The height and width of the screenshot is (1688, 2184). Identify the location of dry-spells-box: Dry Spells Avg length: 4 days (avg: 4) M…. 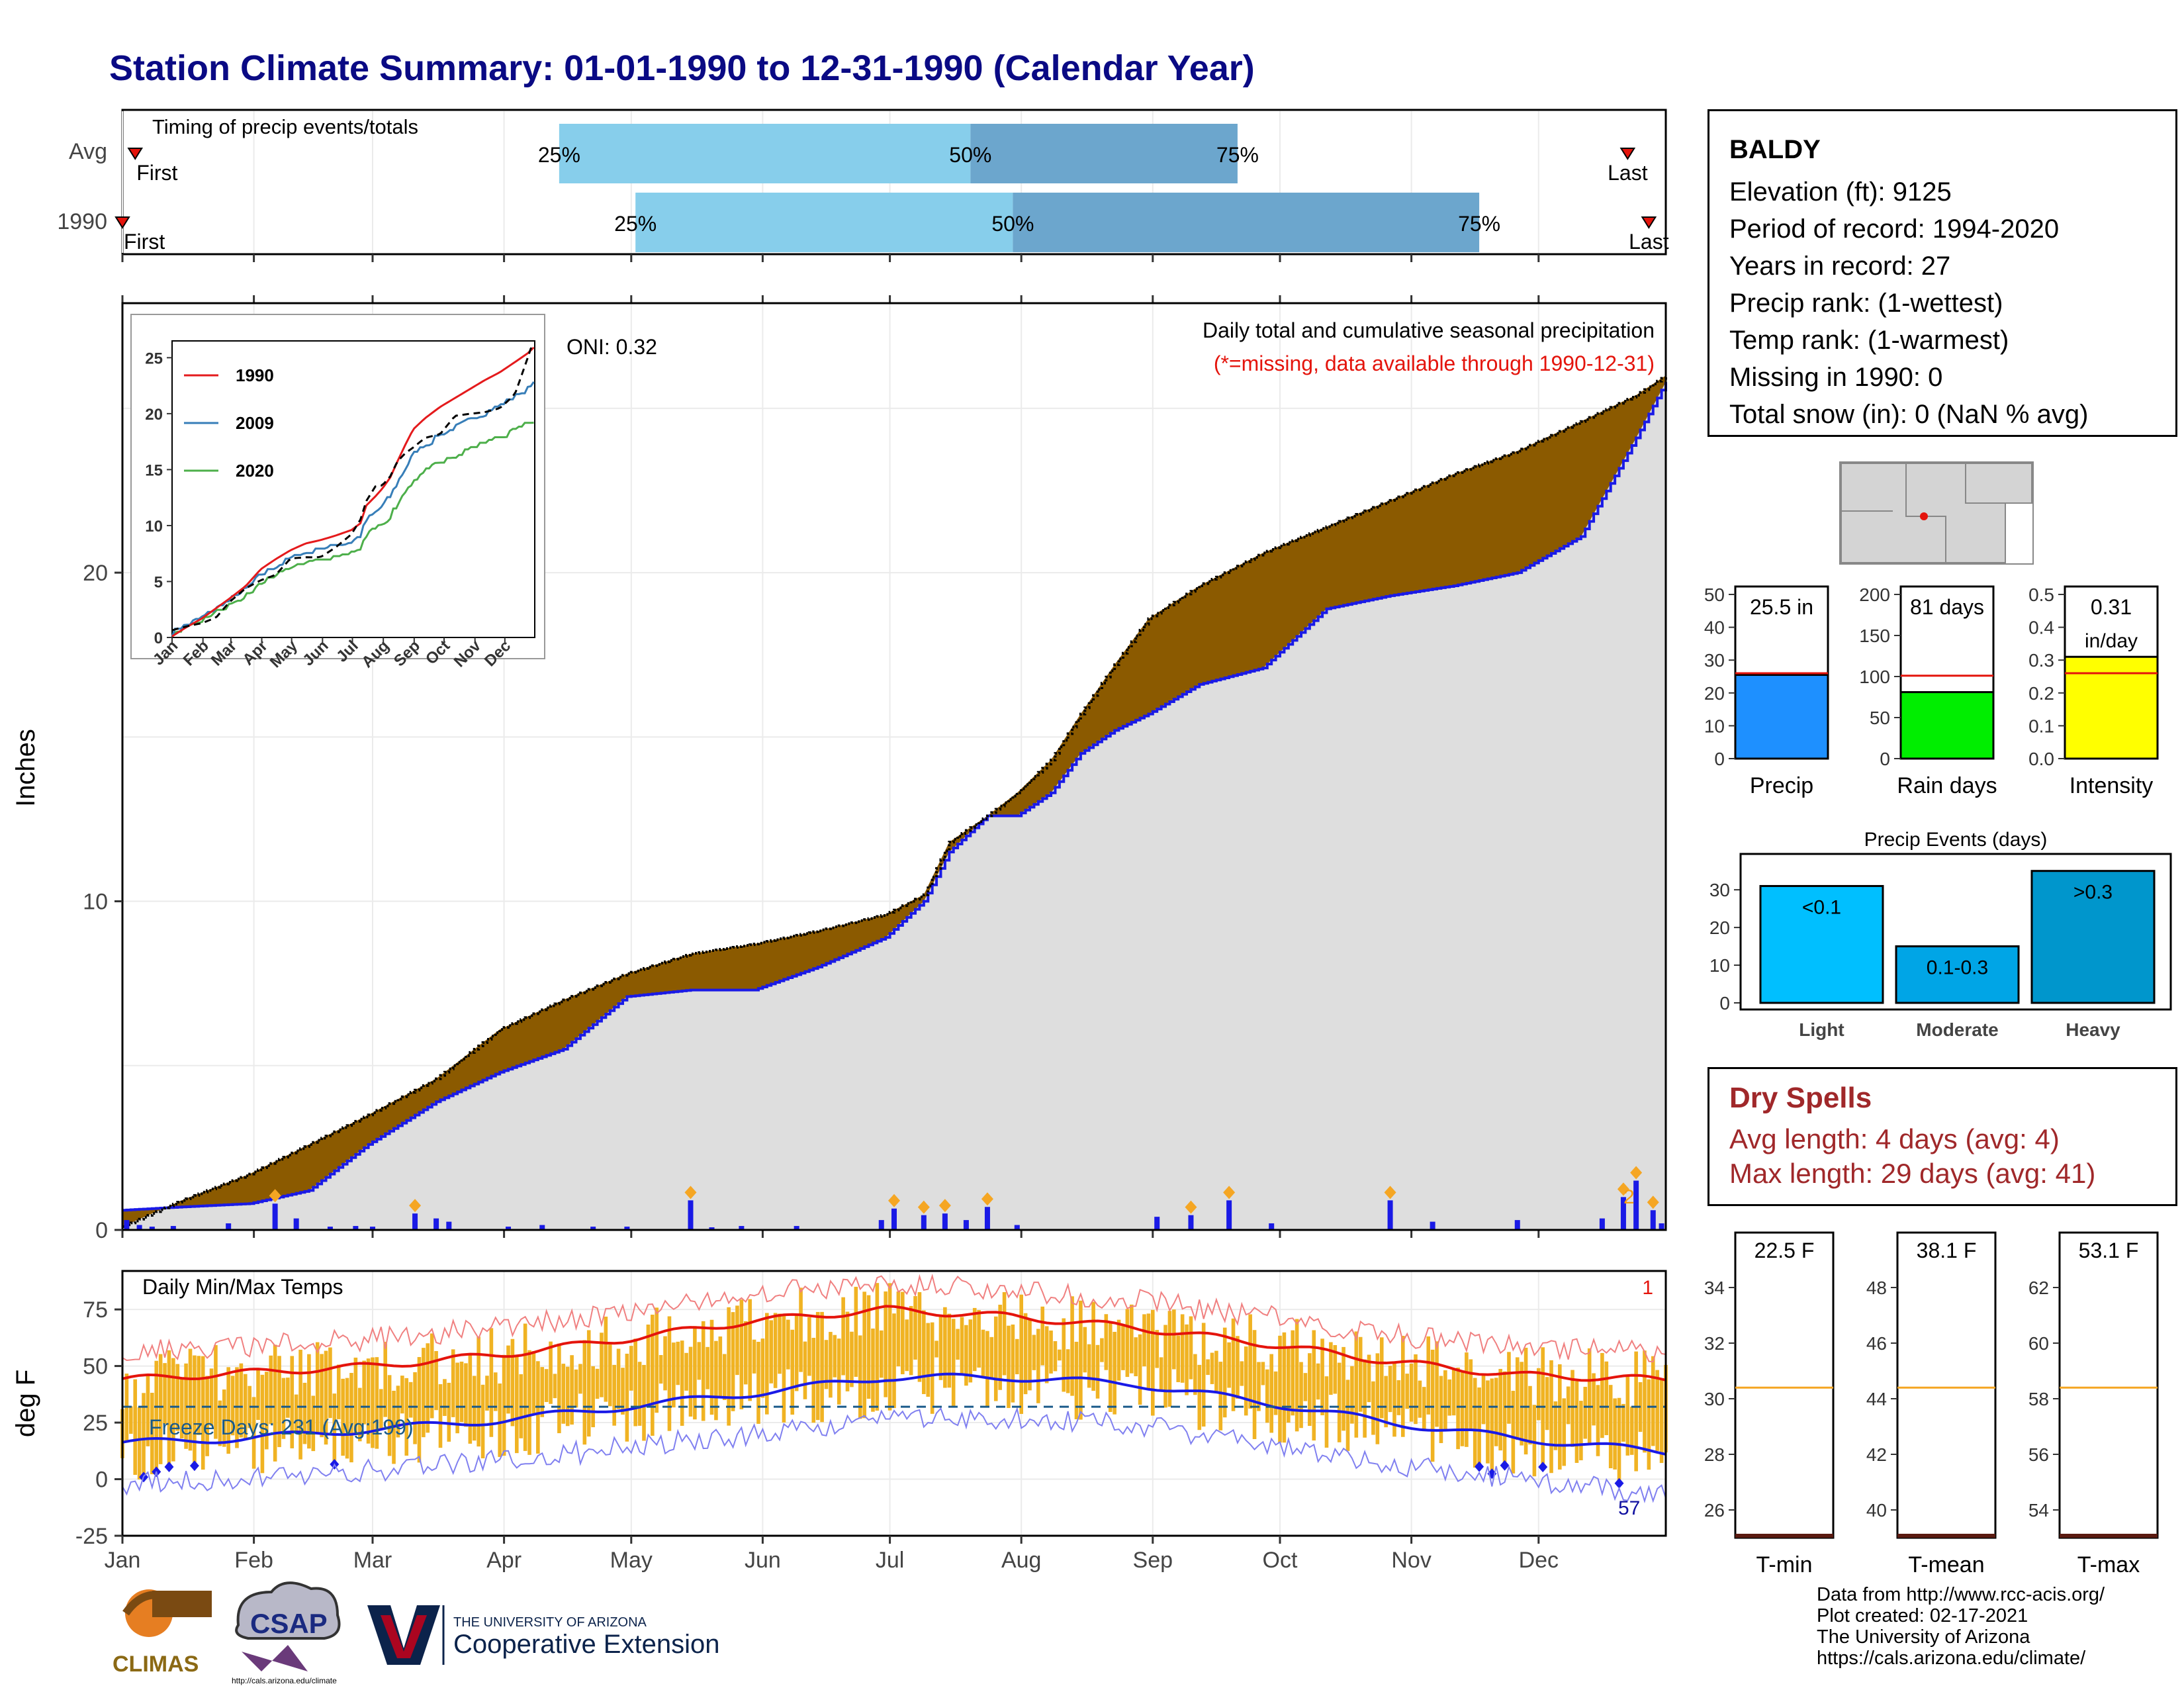
(1942, 1136).